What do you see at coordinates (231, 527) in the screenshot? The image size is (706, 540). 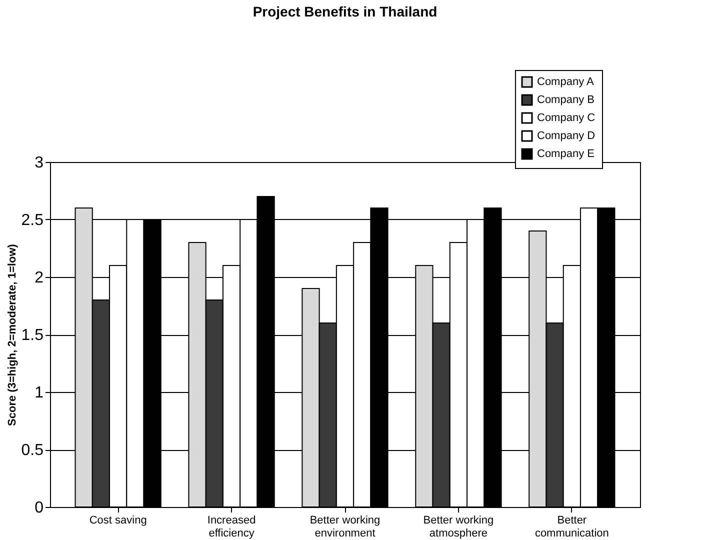 I see `x-tick-label: Increased efficiency` at bounding box center [231, 527].